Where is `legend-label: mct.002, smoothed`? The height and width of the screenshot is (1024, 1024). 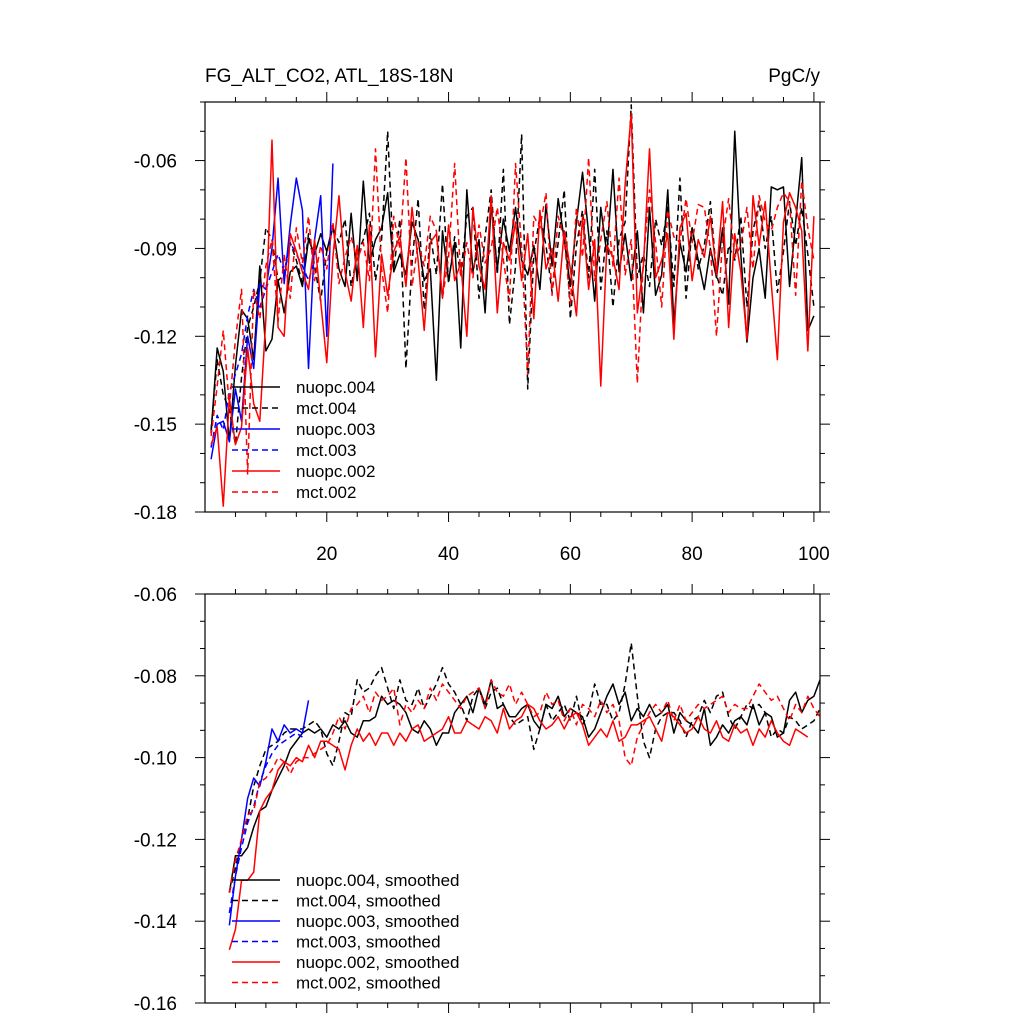
legend-label: mct.002, smoothed is located at coordinates (368, 983).